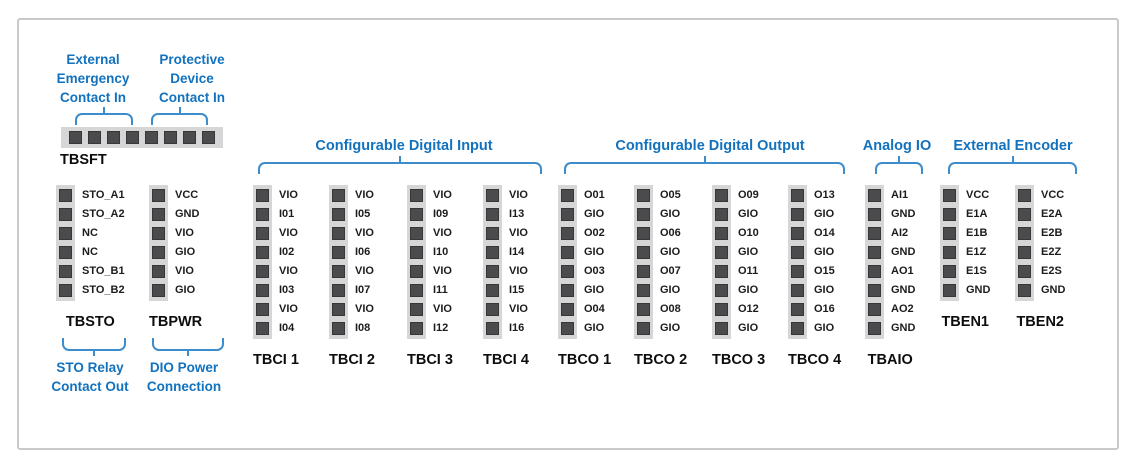 The width and height of the screenshot is (1134, 464). I want to click on pin-row: I02, so click(277, 252).